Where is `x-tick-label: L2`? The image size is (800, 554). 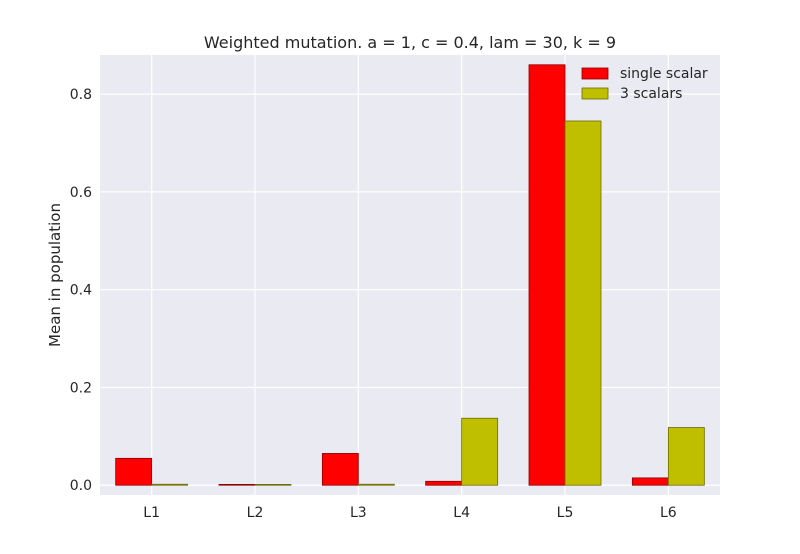 x-tick-label: L2 is located at coordinates (255, 513).